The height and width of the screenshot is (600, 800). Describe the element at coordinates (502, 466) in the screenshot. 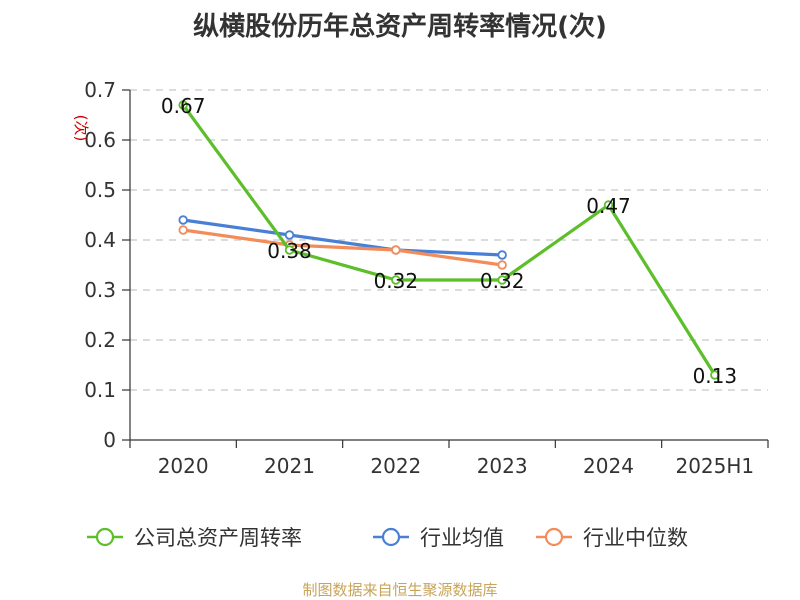

I see `x-tick-label: 2023` at that location.